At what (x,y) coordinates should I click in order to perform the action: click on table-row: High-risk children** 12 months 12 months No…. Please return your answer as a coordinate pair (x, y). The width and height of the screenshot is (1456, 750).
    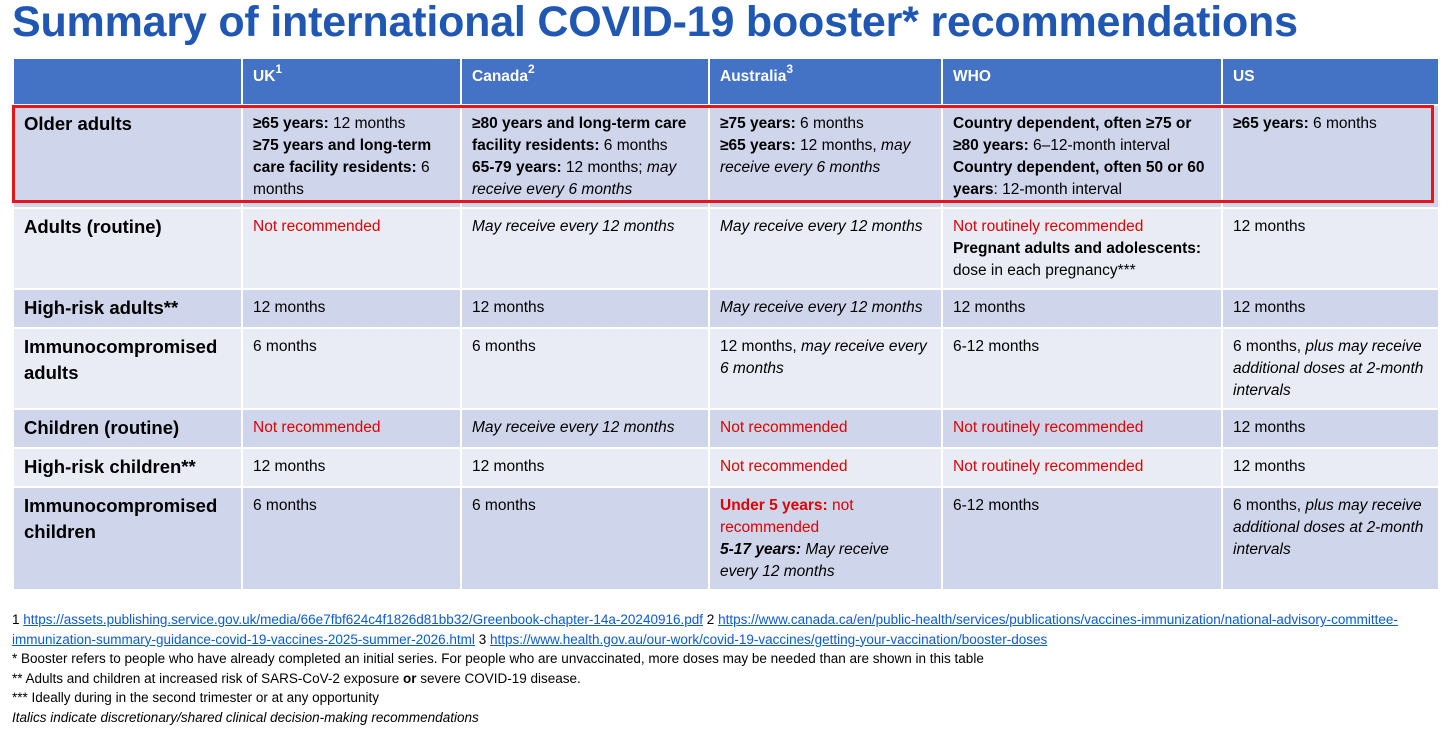
    Looking at the image, I should click on (726, 467).